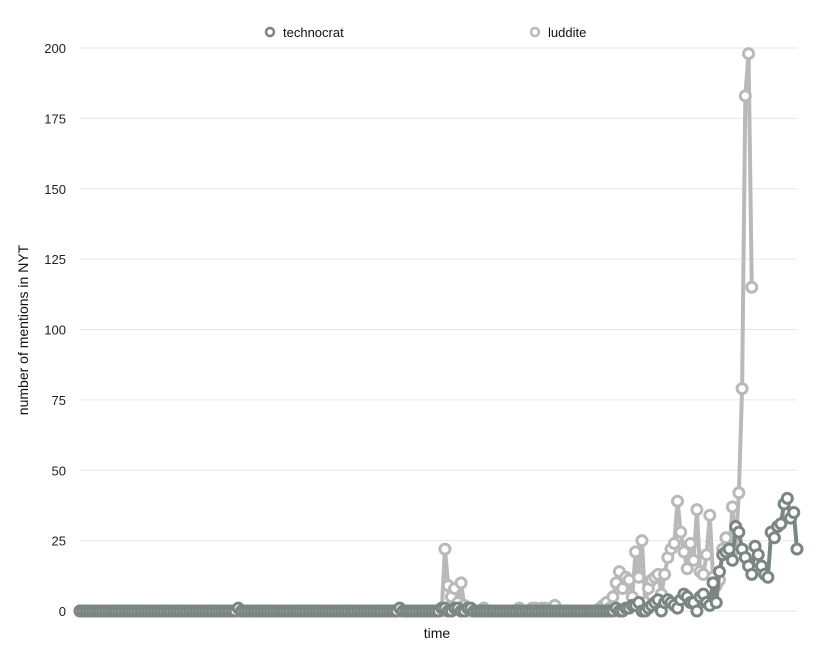 This screenshot has height=664, width=827. What do you see at coordinates (62, 611) in the screenshot?
I see `y-tick-label: 0` at bounding box center [62, 611].